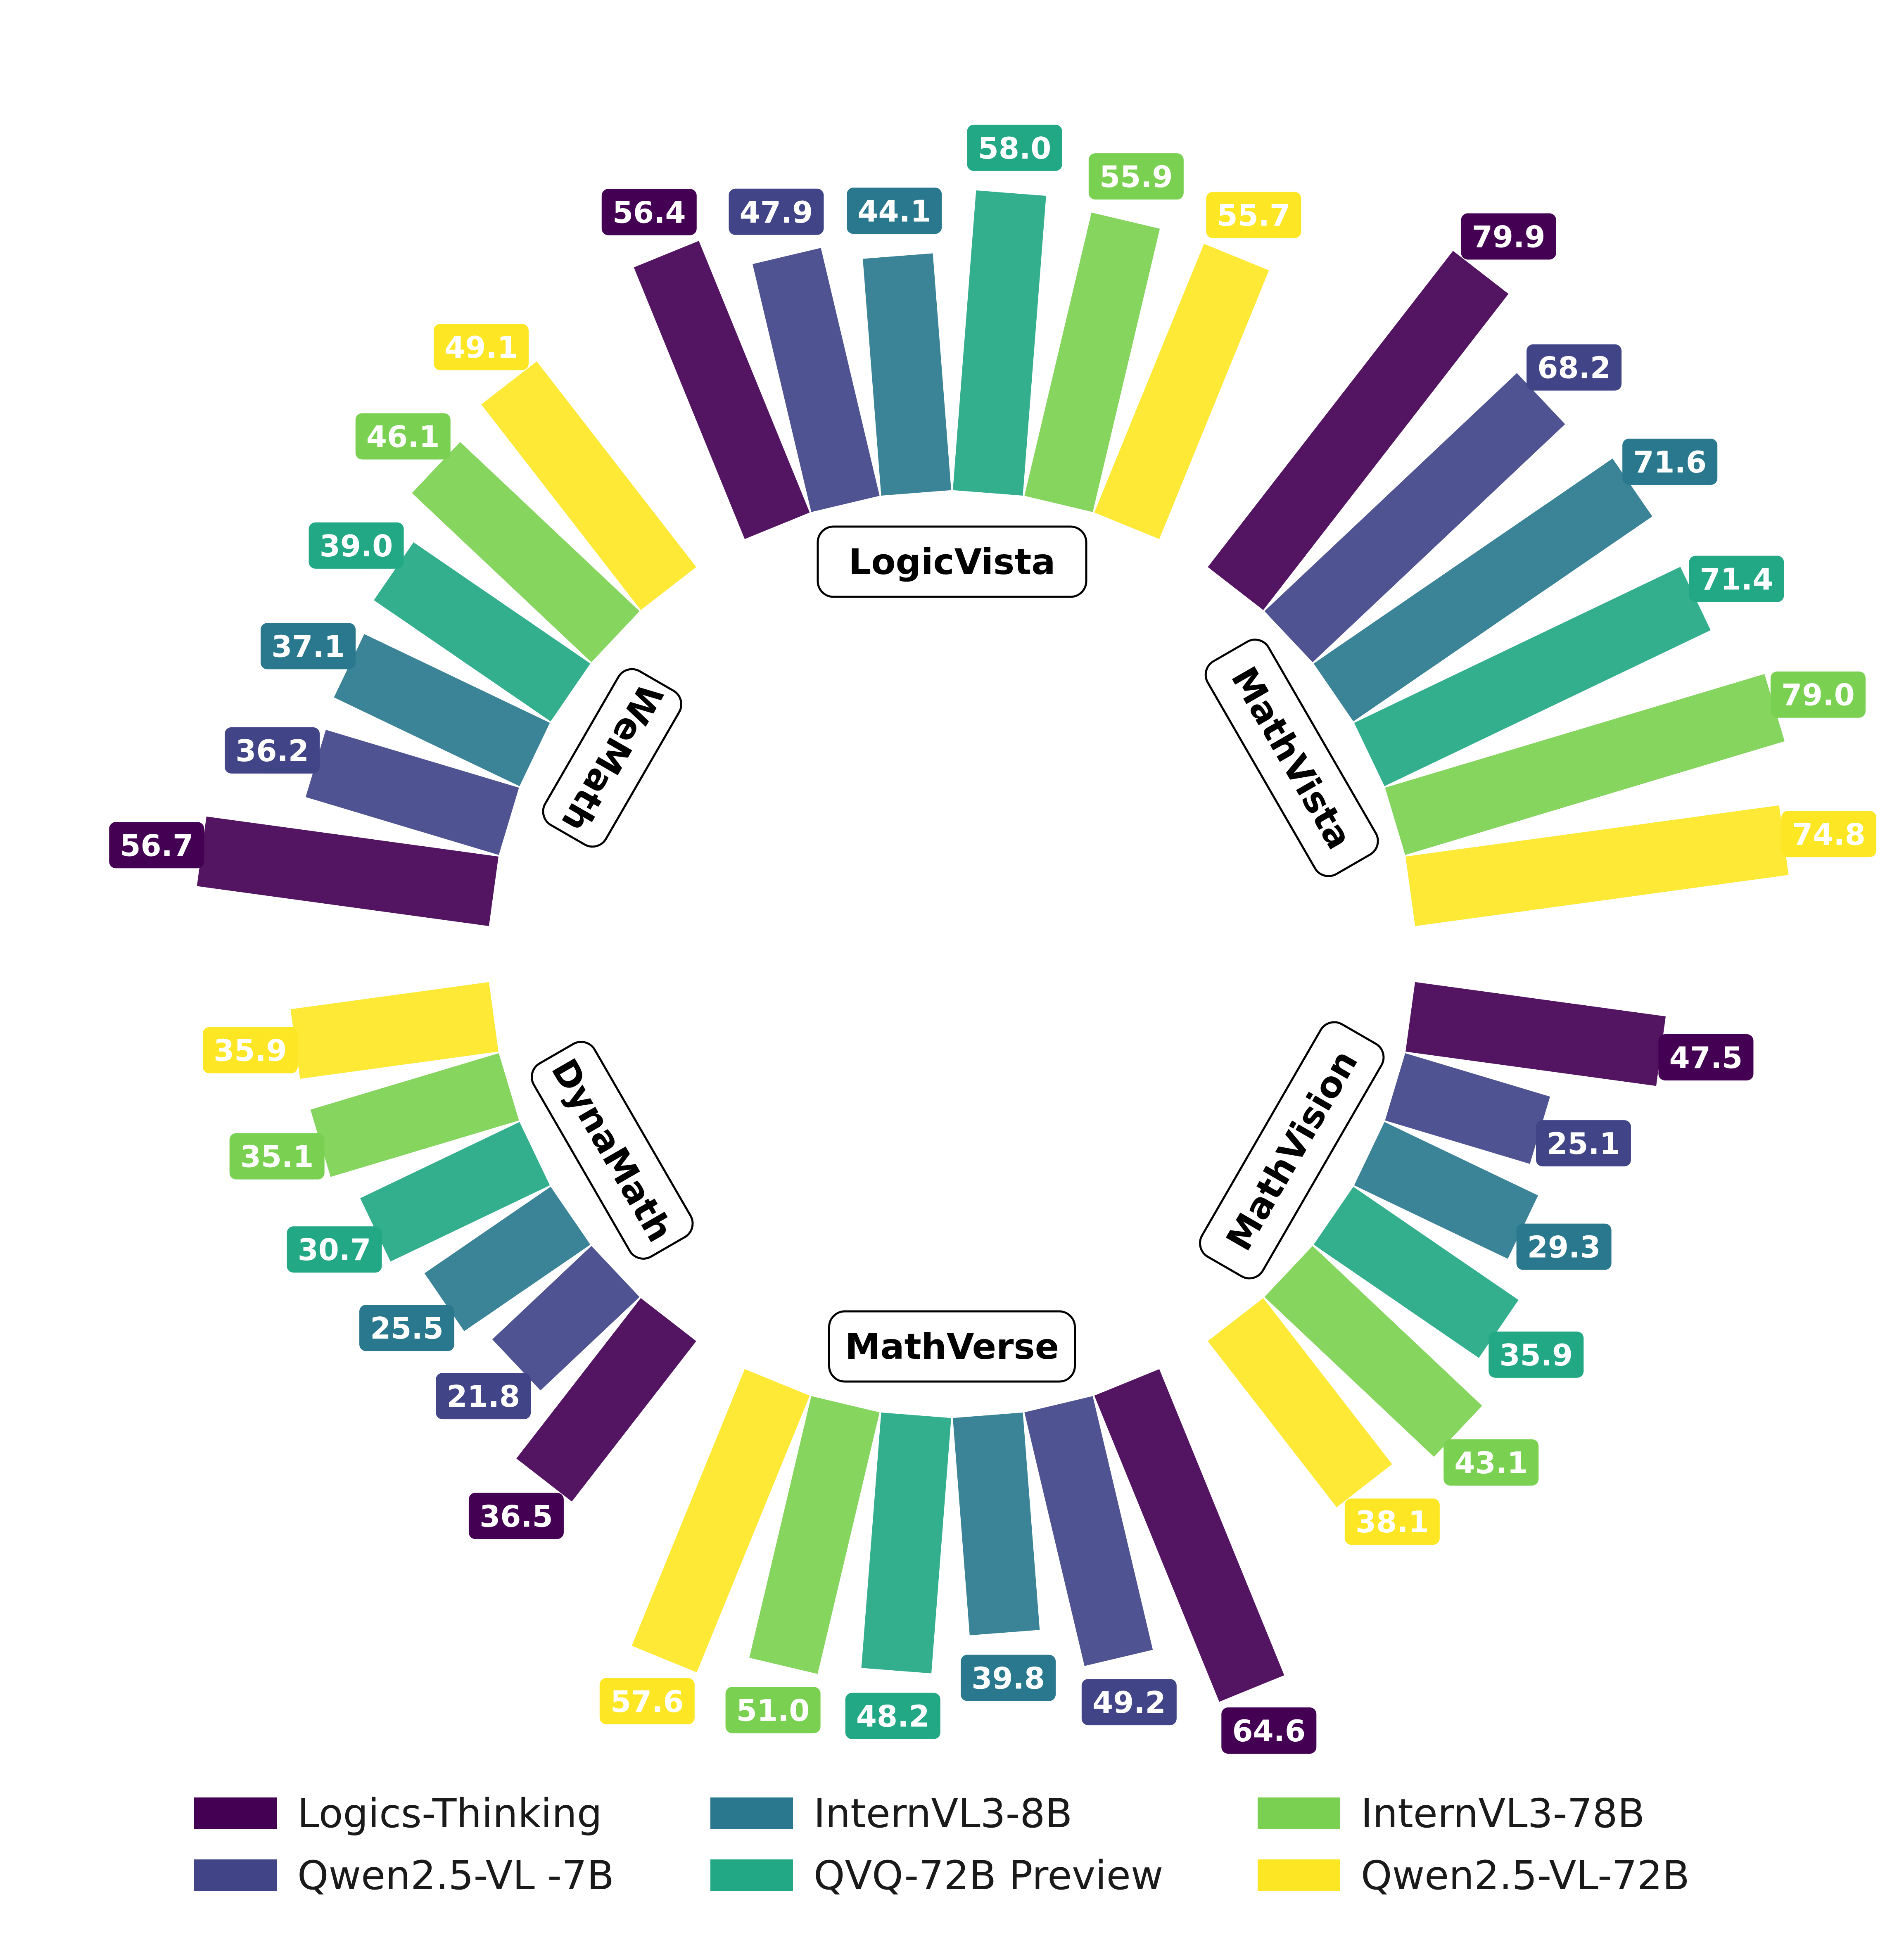 This screenshot has height=1935, width=1904. I want to click on legend-item-qwen2-5-vl-72b: Qwen2.5-VL-72B, so click(1474, 1875).